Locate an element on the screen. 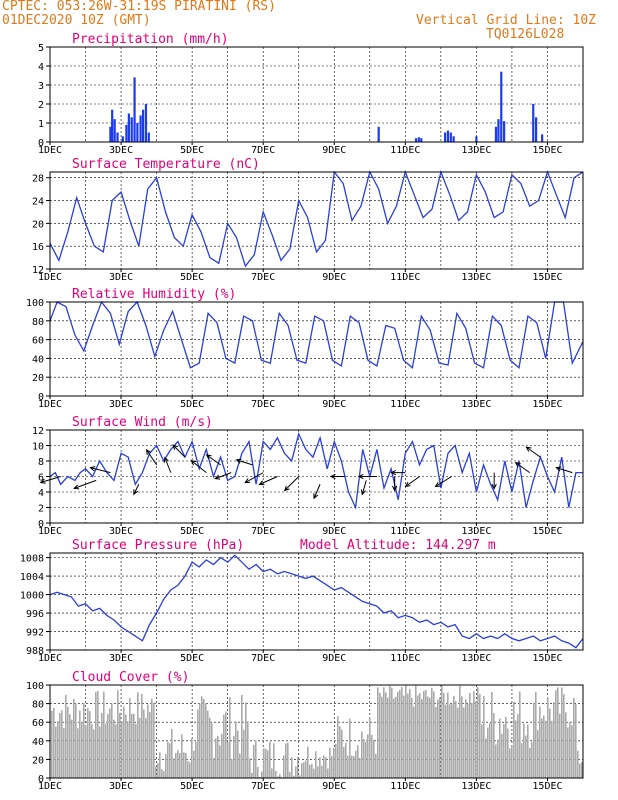 The width and height of the screenshot is (618, 800). cloud-ytick-label: 20 is located at coordinates (38, 760).